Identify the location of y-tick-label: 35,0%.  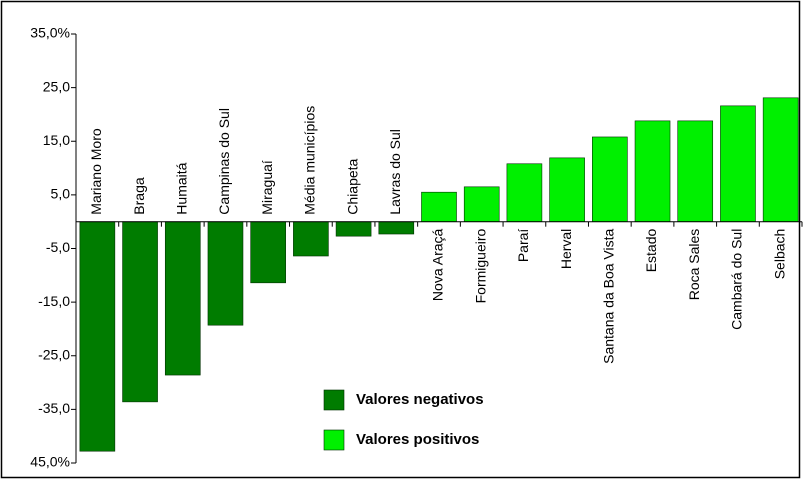
(50, 33).